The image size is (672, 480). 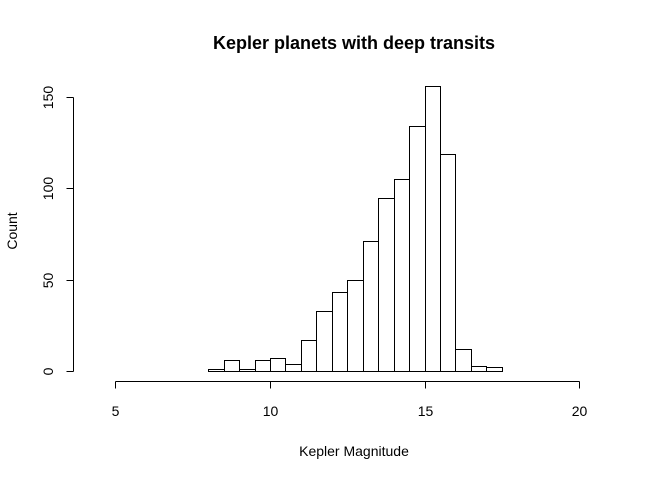 What do you see at coordinates (48, 371) in the screenshot?
I see `y-tick-label: 0` at bounding box center [48, 371].